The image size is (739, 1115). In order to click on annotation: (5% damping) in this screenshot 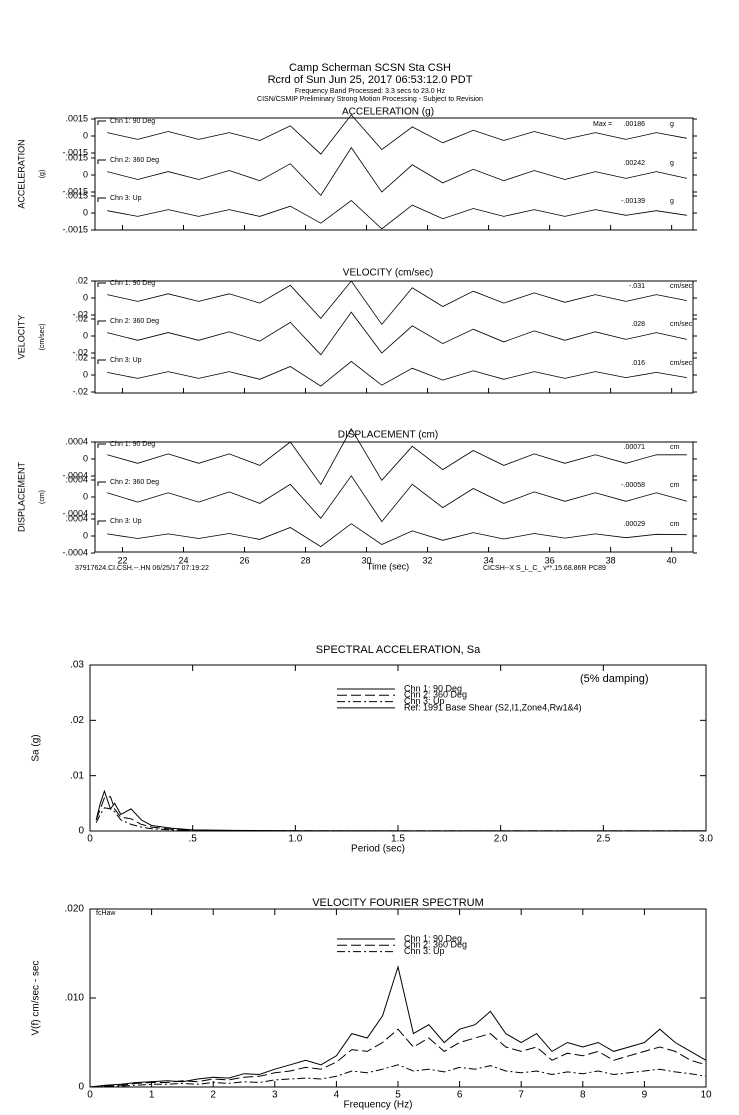, I will do `click(614, 679)`.